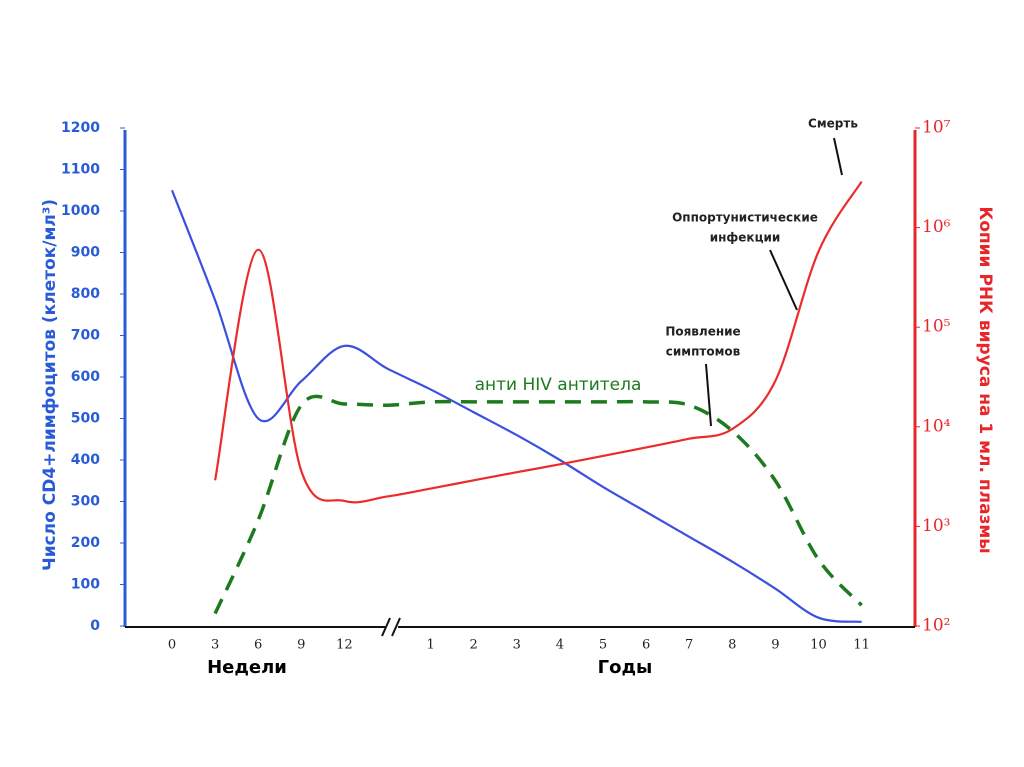 This screenshot has height=767, width=1024. Describe the element at coordinates (745, 218) in the screenshot. I see `annotation: Оппортунистические` at that location.